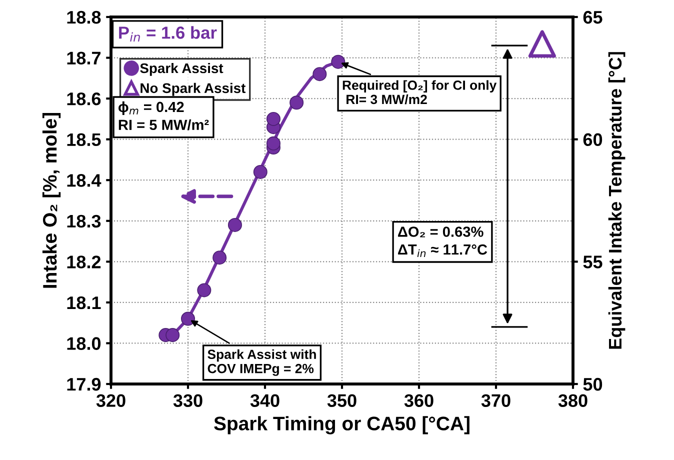  Describe the element at coordinates (617, 200) in the screenshot. I see `y2-axis-title: Equivalent Intake Temperature [°C]` at that location.